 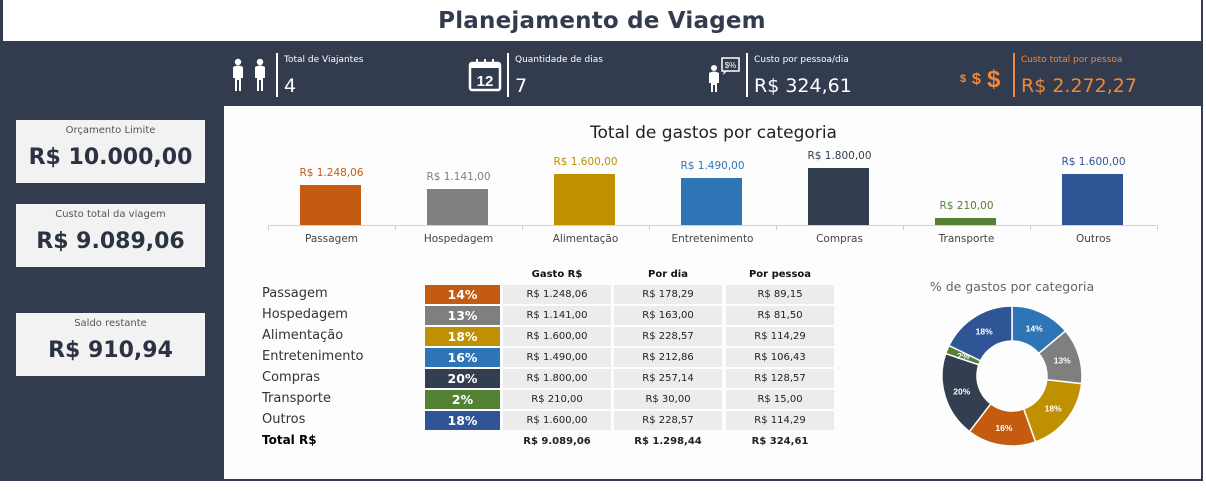 I want to click on bar-value-label: R$ 1.141,00, so click(x=458, y=177).